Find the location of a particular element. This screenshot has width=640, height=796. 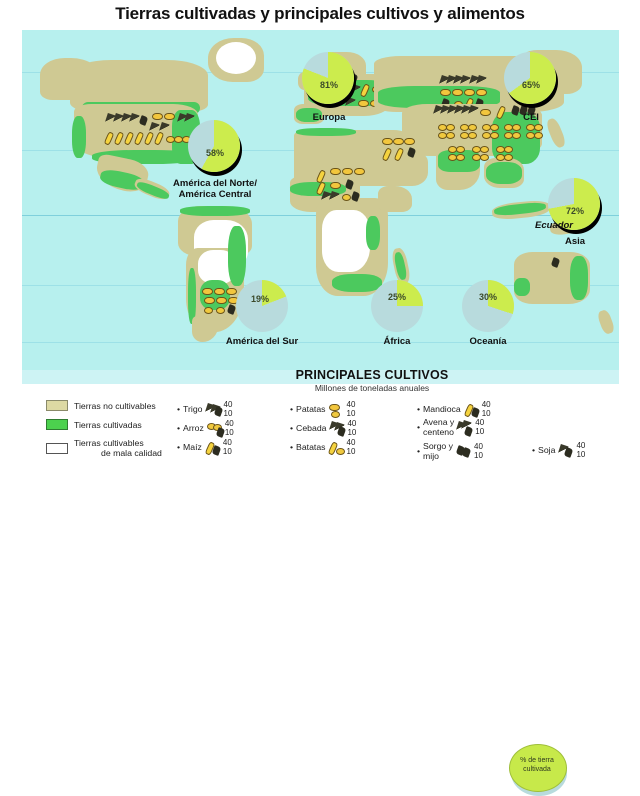

legend-crop-mandioca: • Mandioca 40 10 is located at coordinates (454, 409).